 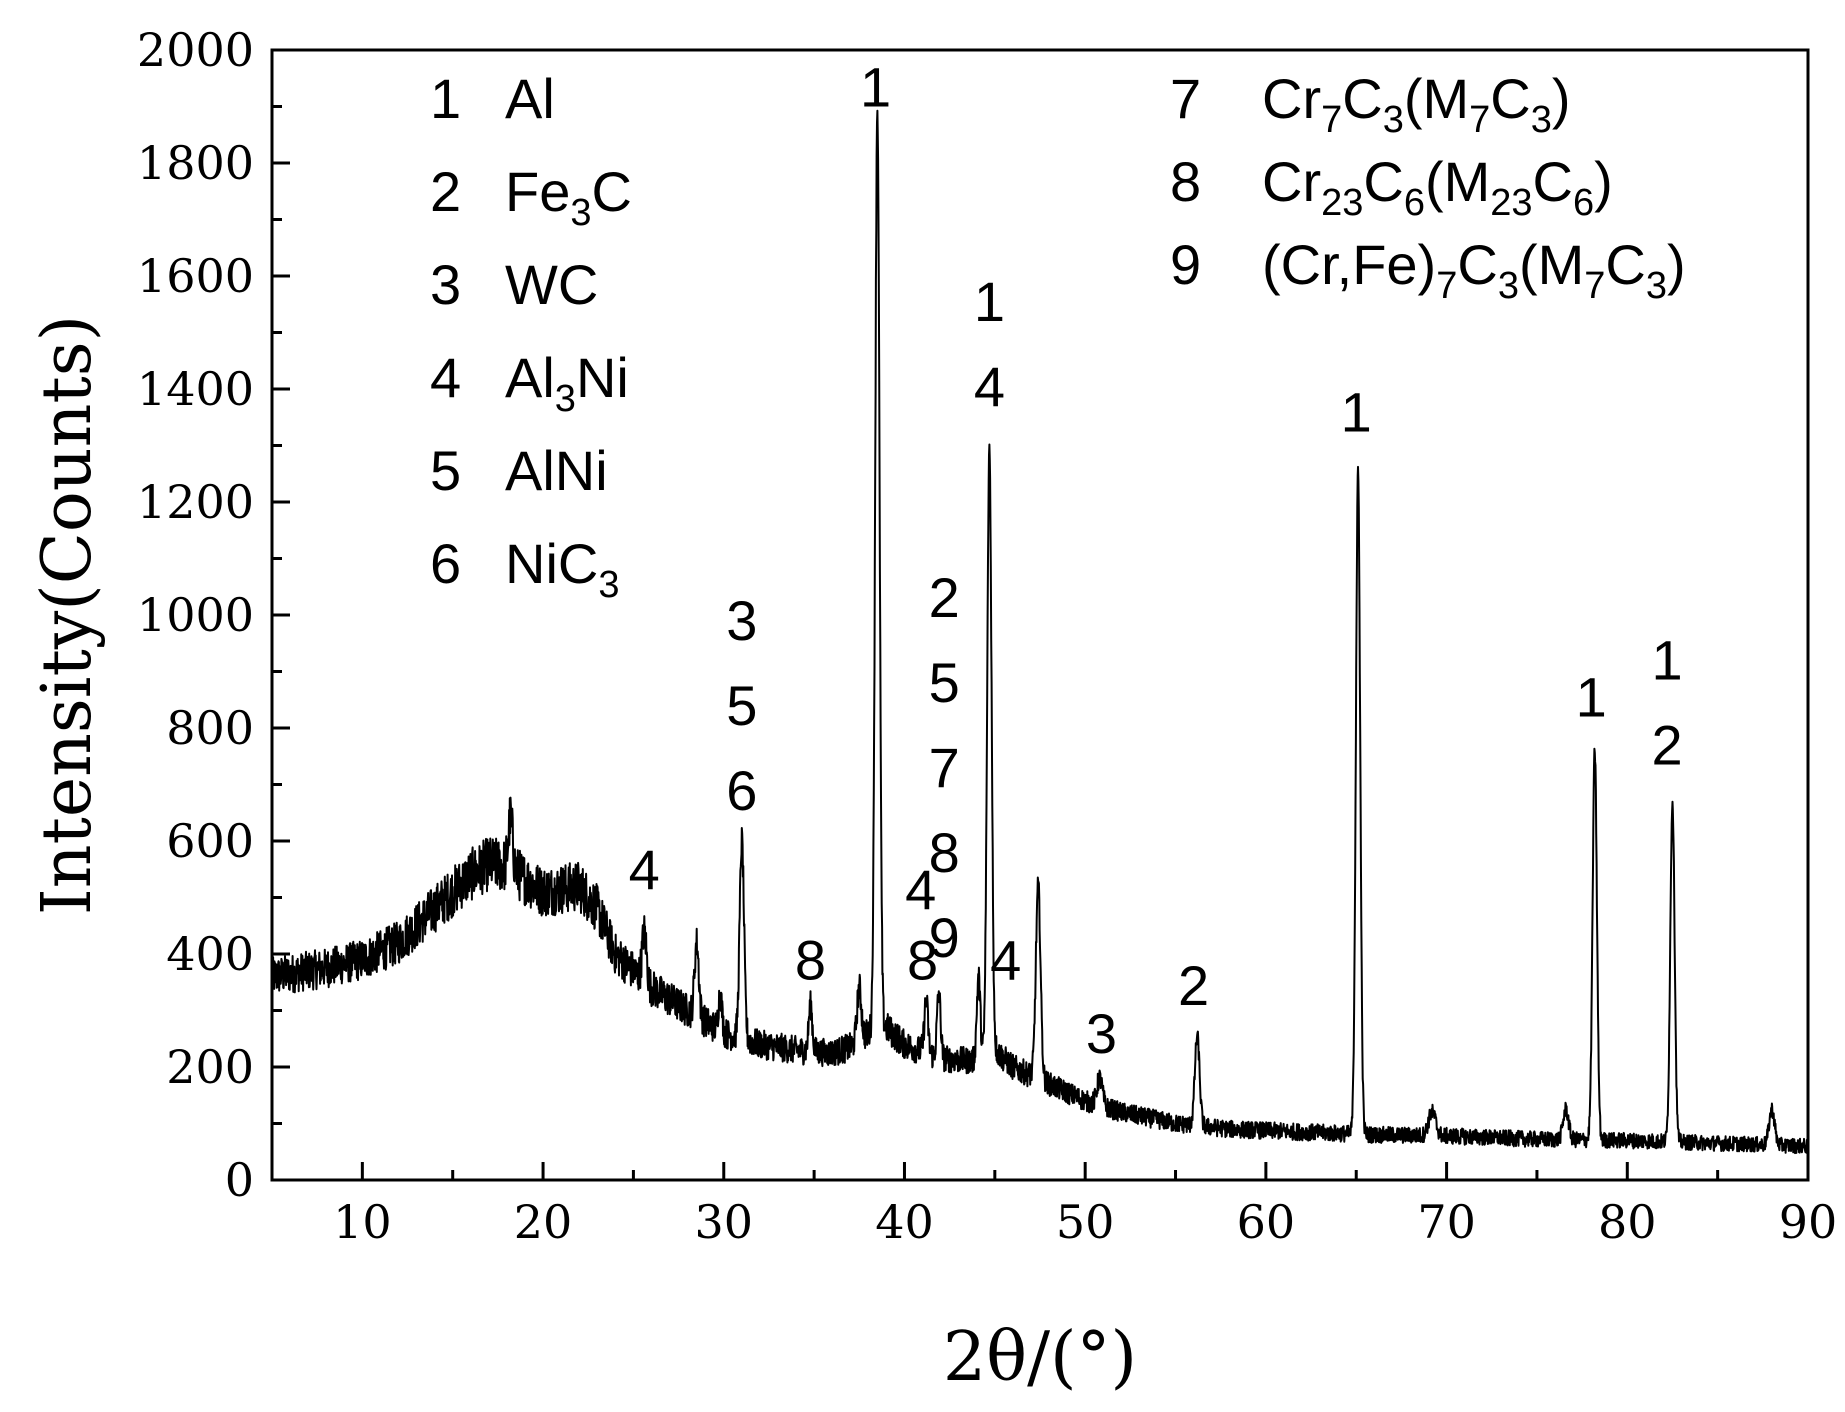 I want to click on legend-label: NiC3, so click(x=562, y=569).